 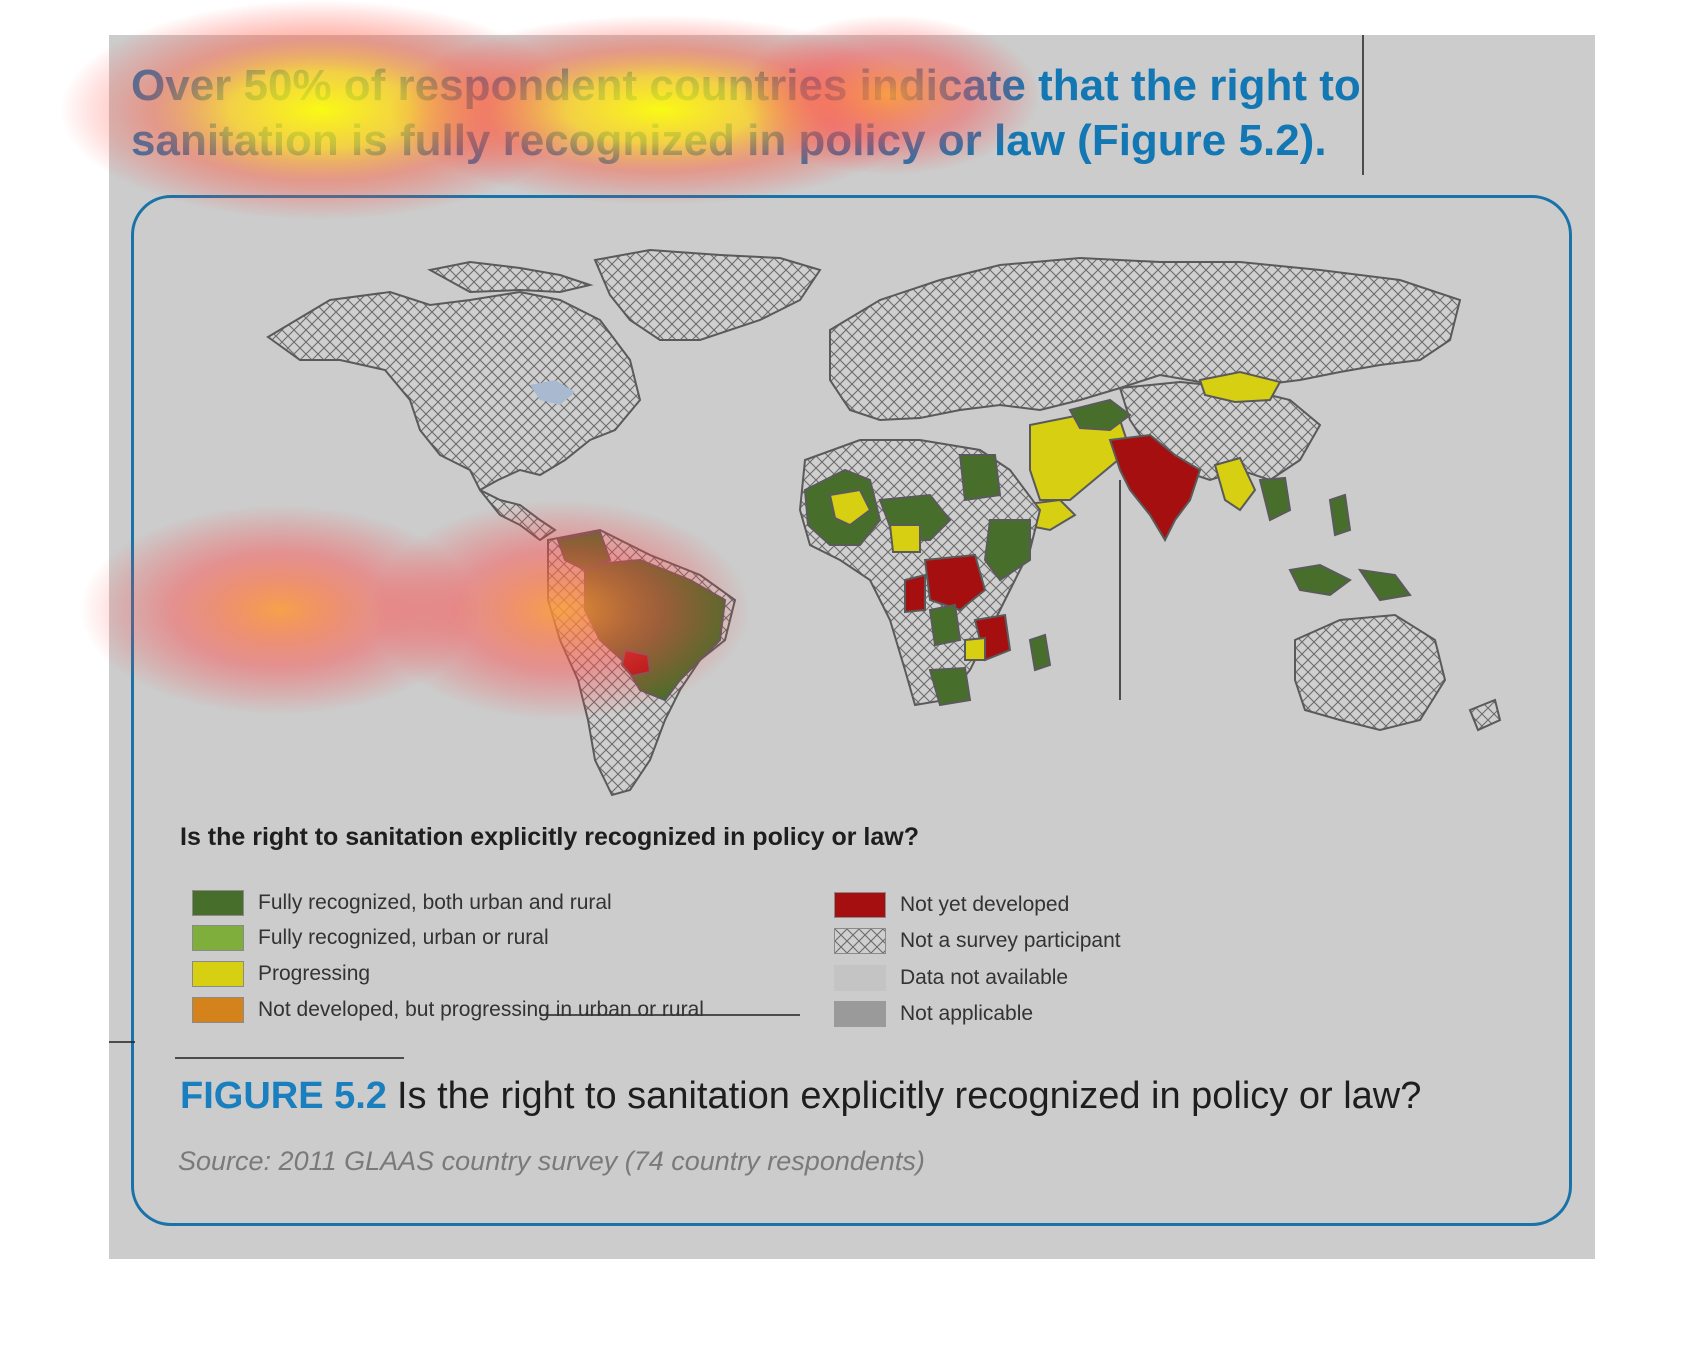 What do you see at coordinates (435, 902) in the screenshot?
I see `legend-label: Fully recognized, both urban and rural` at bounding box center [435, 902].